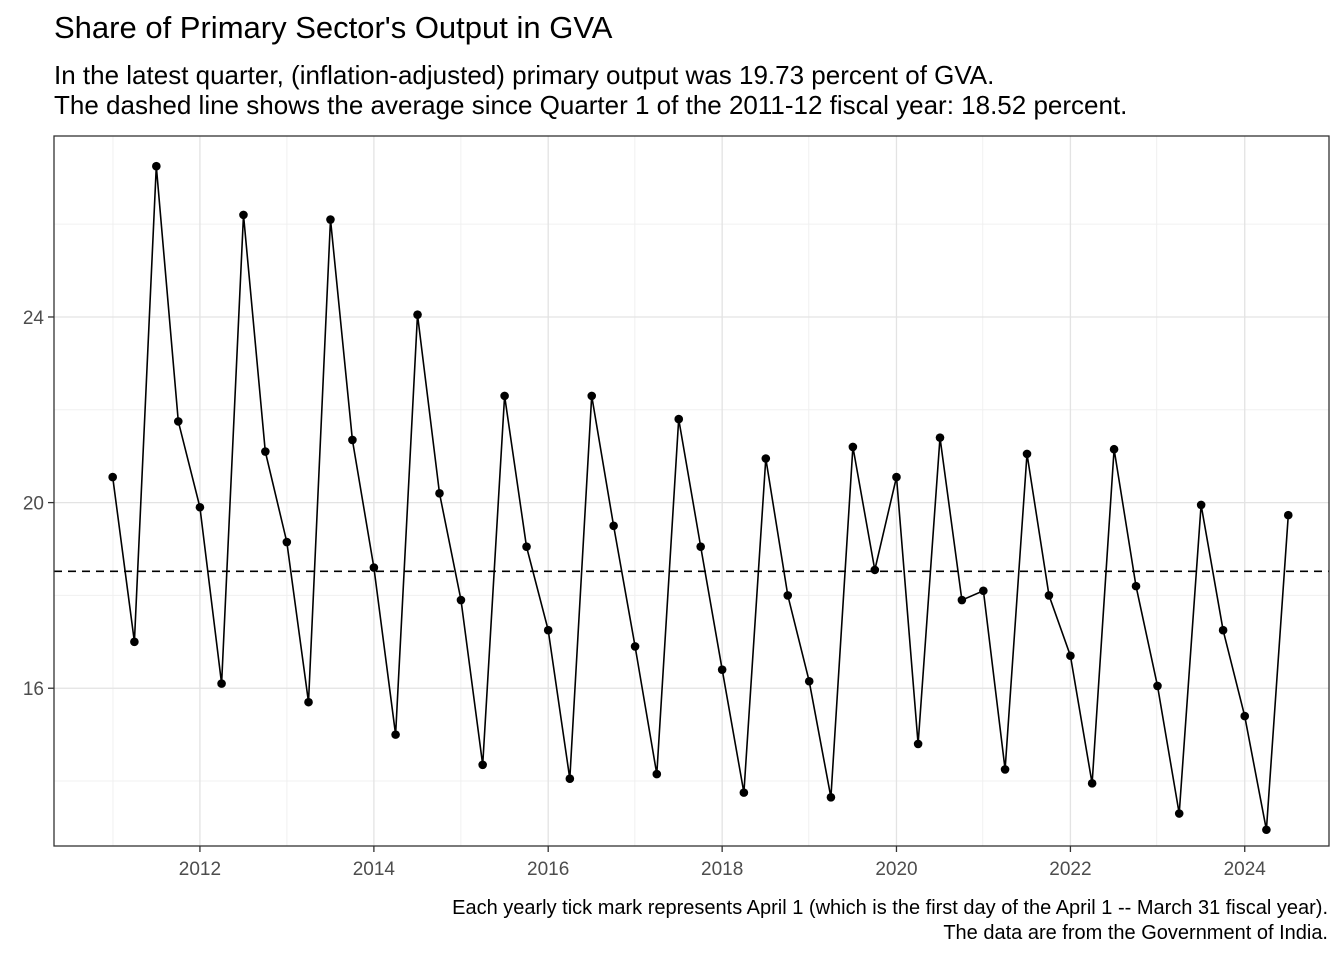 This screenshot has width=1344, height=960. Describe the element at coordinates (1070, 869) in the screenshot. I see `x-tick-label: 2022` at that location.